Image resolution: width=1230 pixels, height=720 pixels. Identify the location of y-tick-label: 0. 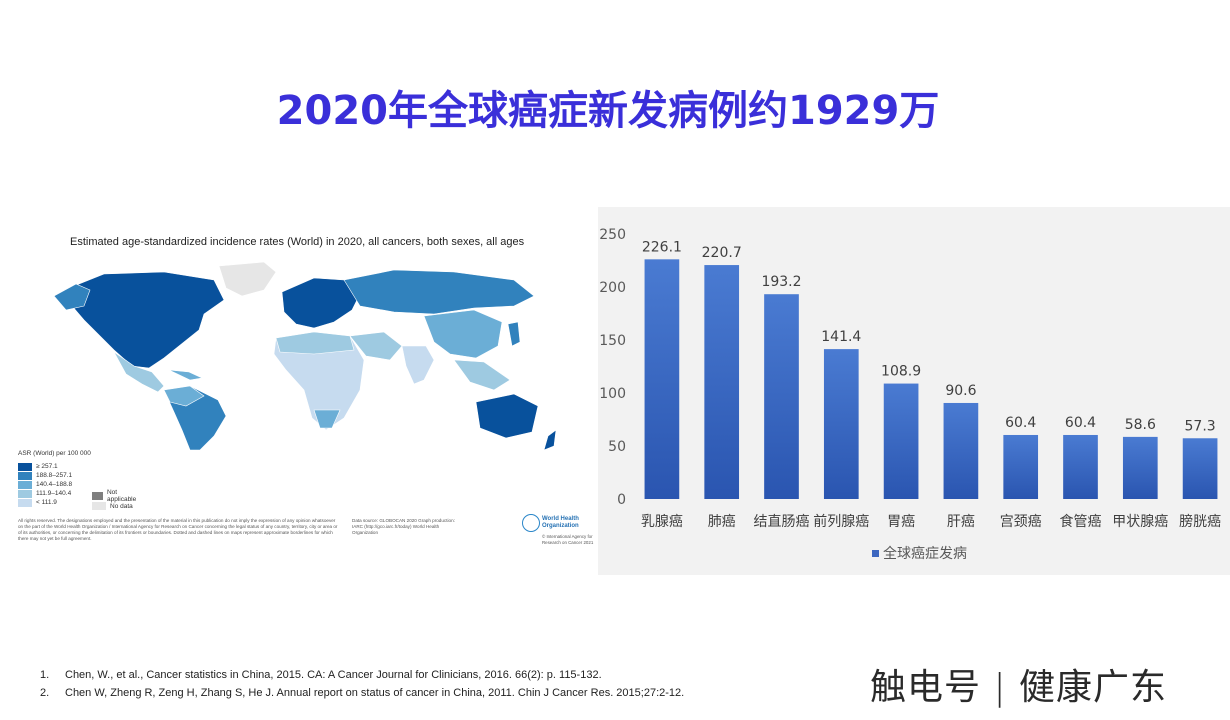
(621, 500).